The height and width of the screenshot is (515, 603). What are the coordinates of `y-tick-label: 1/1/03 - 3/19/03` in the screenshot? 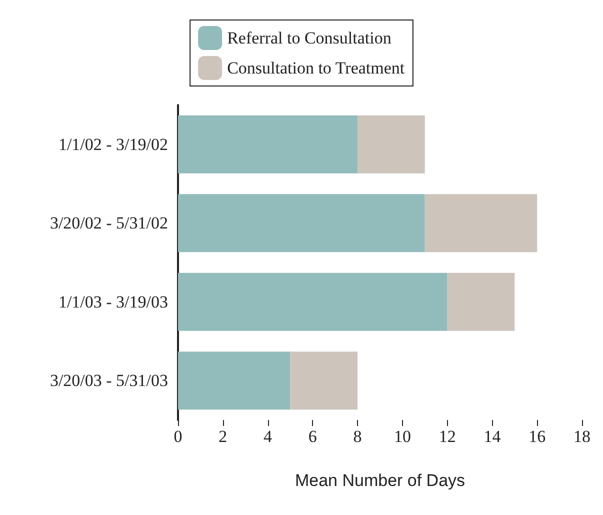 It's located at (113, 302).